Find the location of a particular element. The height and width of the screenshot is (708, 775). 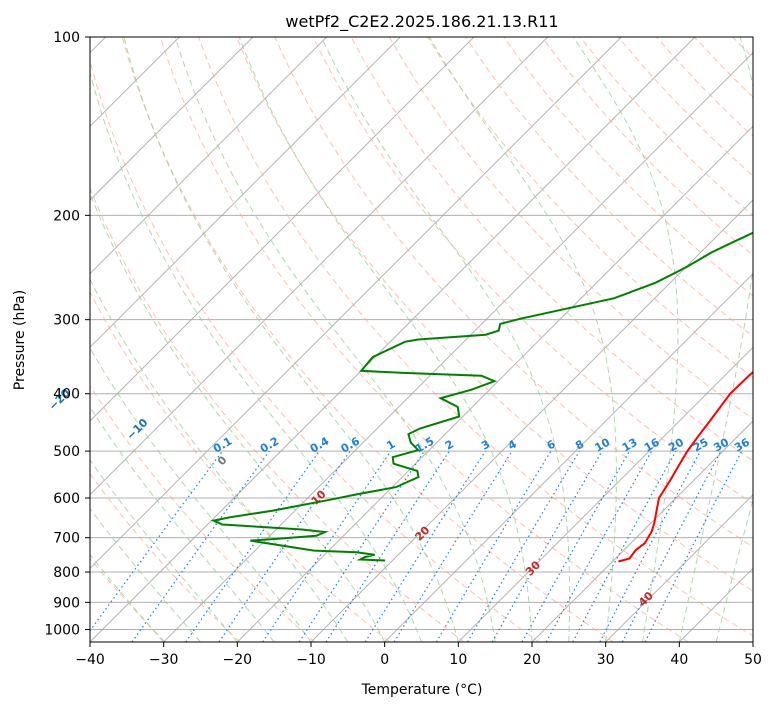

x-axis: −40 −30 −20 −10 0 10 20 30 40 50 is located at coordinates (418, 655).